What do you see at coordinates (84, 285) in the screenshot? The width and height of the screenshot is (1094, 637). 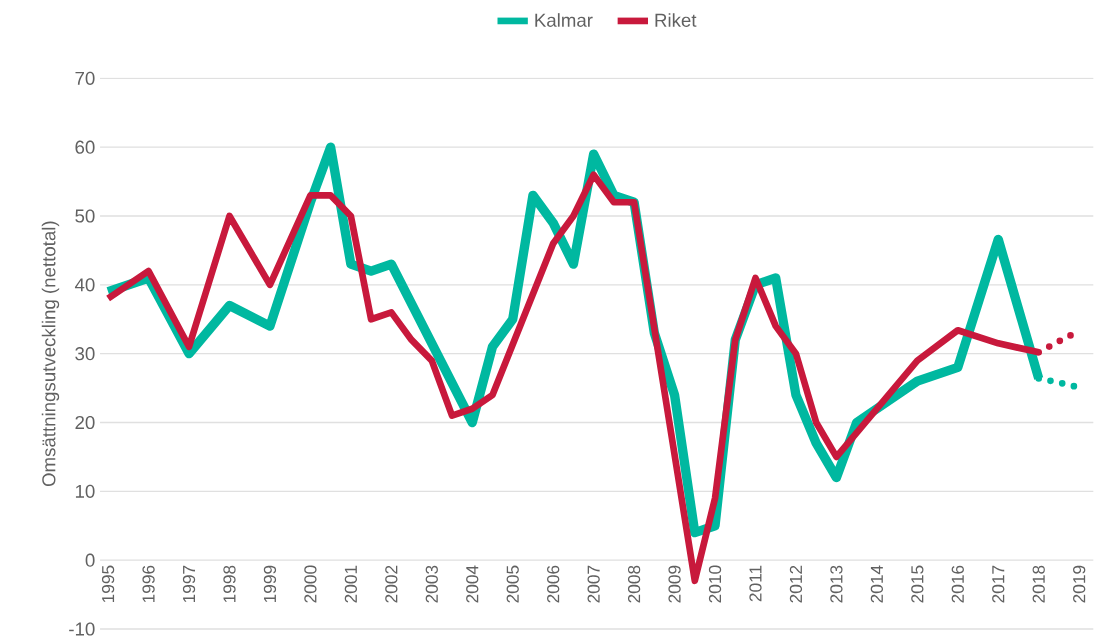 I see `y-tick-label: 40` at bounding box center [84, 285].